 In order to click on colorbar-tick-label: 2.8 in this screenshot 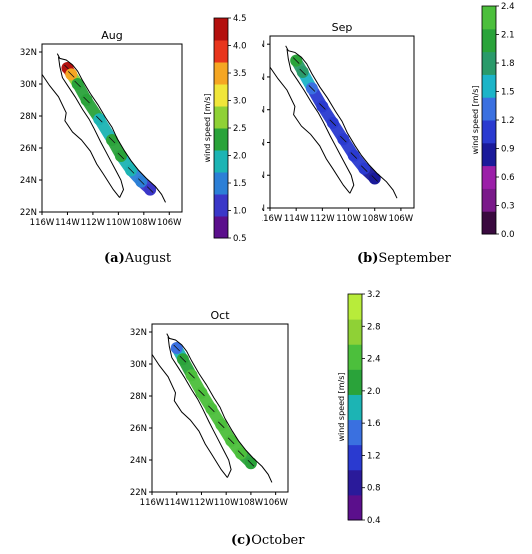, I will do `click(374, 327)`.